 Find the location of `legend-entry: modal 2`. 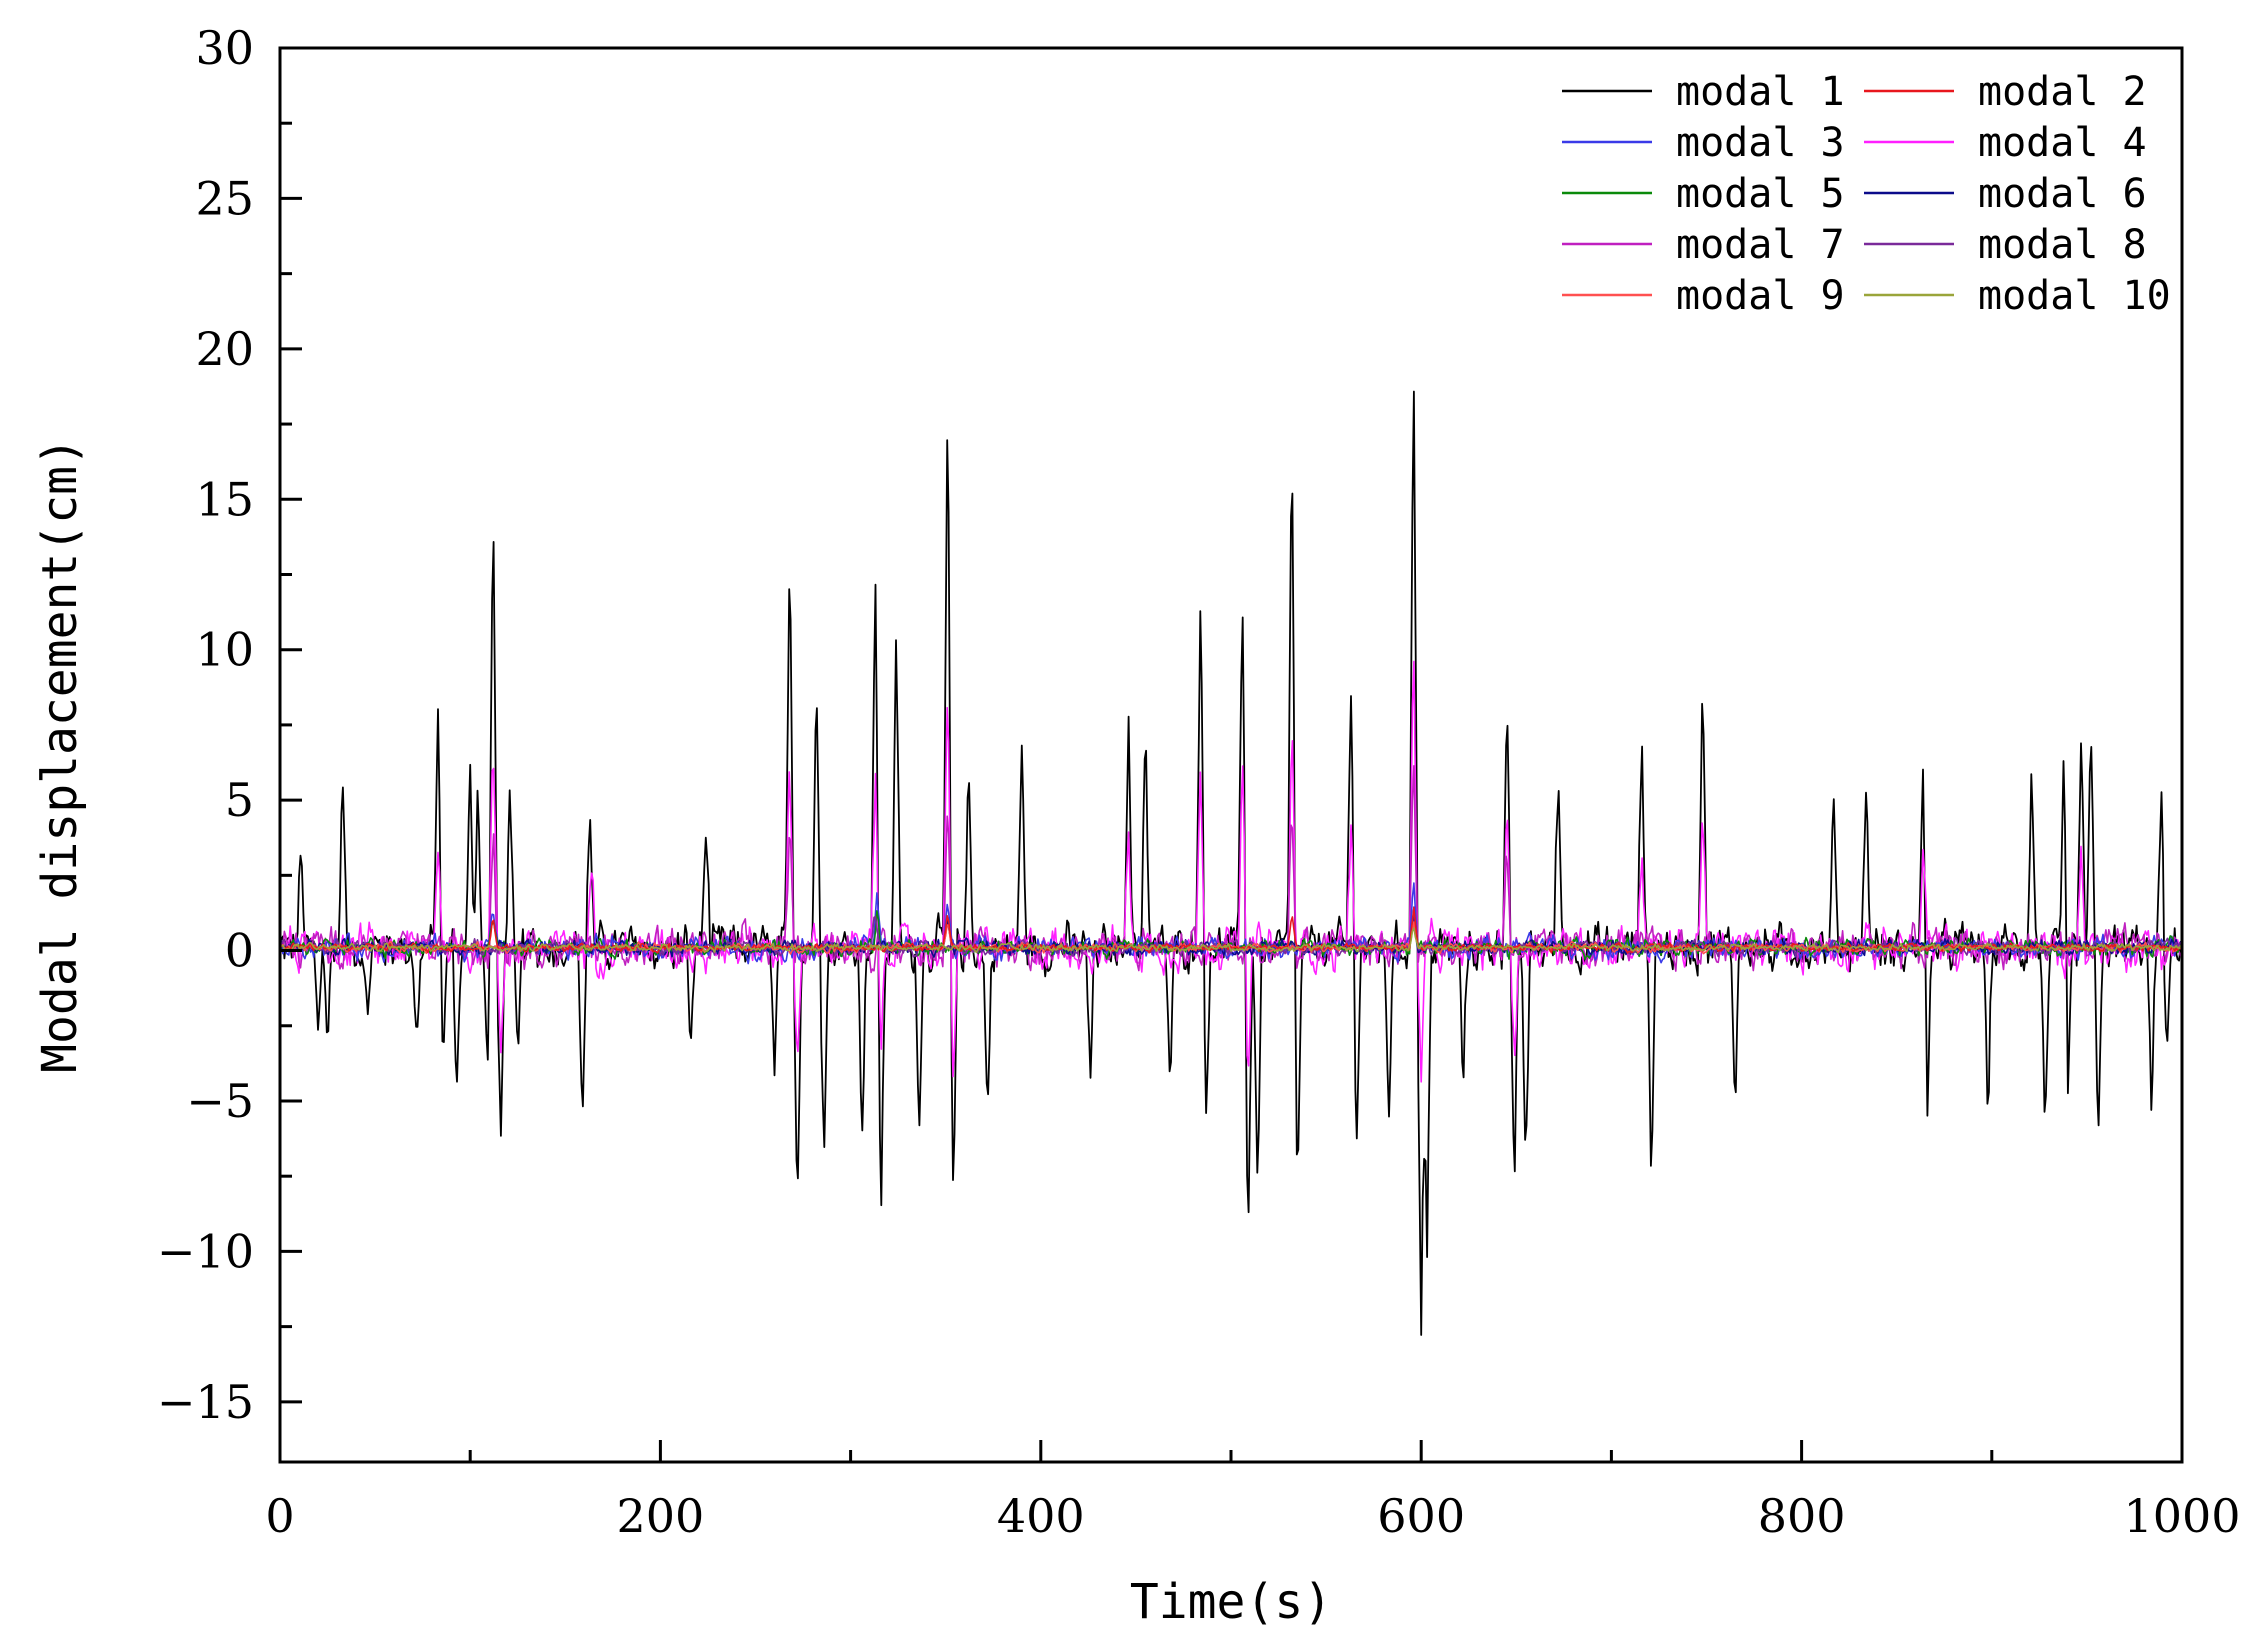

legend-entry: modal 2 is located at coordinates (2062, 92).